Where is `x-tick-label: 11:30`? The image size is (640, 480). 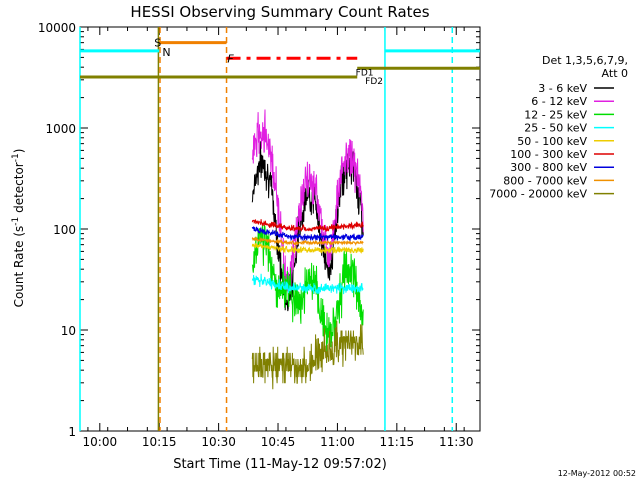
x-tick-label: 11:30 is located at coordinates (456, 442).